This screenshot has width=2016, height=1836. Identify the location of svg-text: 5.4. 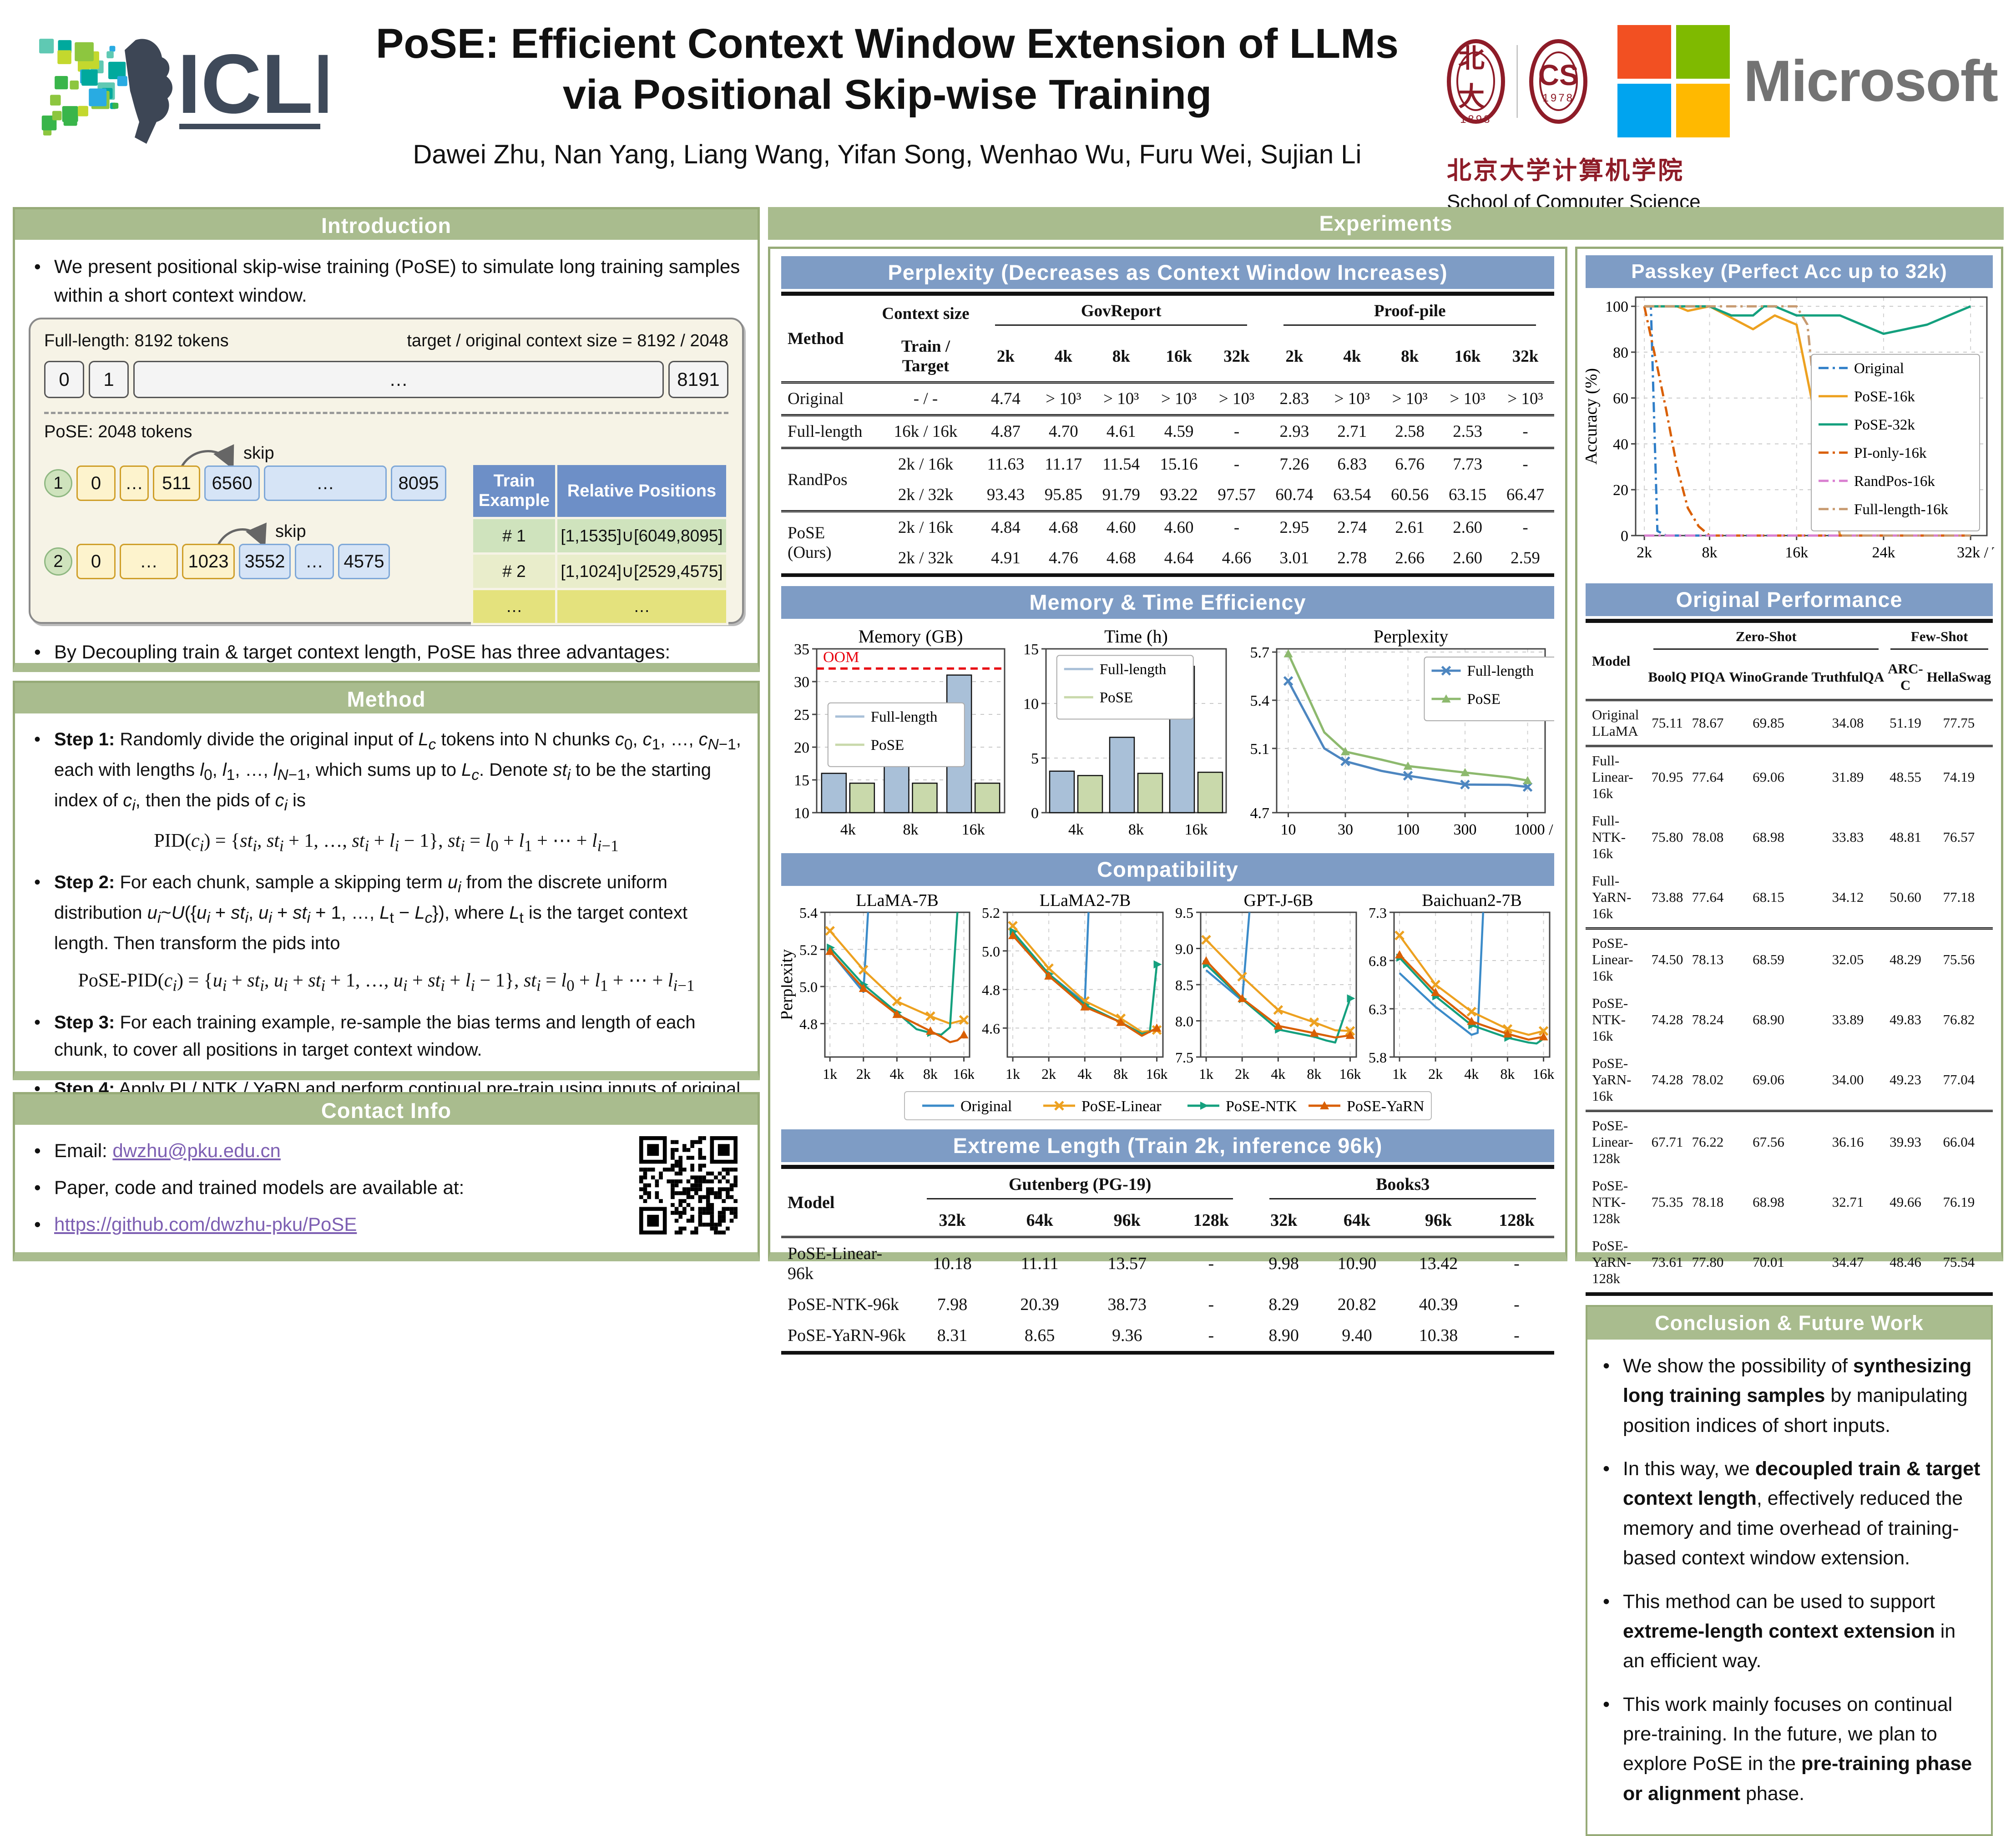
(808, 913).